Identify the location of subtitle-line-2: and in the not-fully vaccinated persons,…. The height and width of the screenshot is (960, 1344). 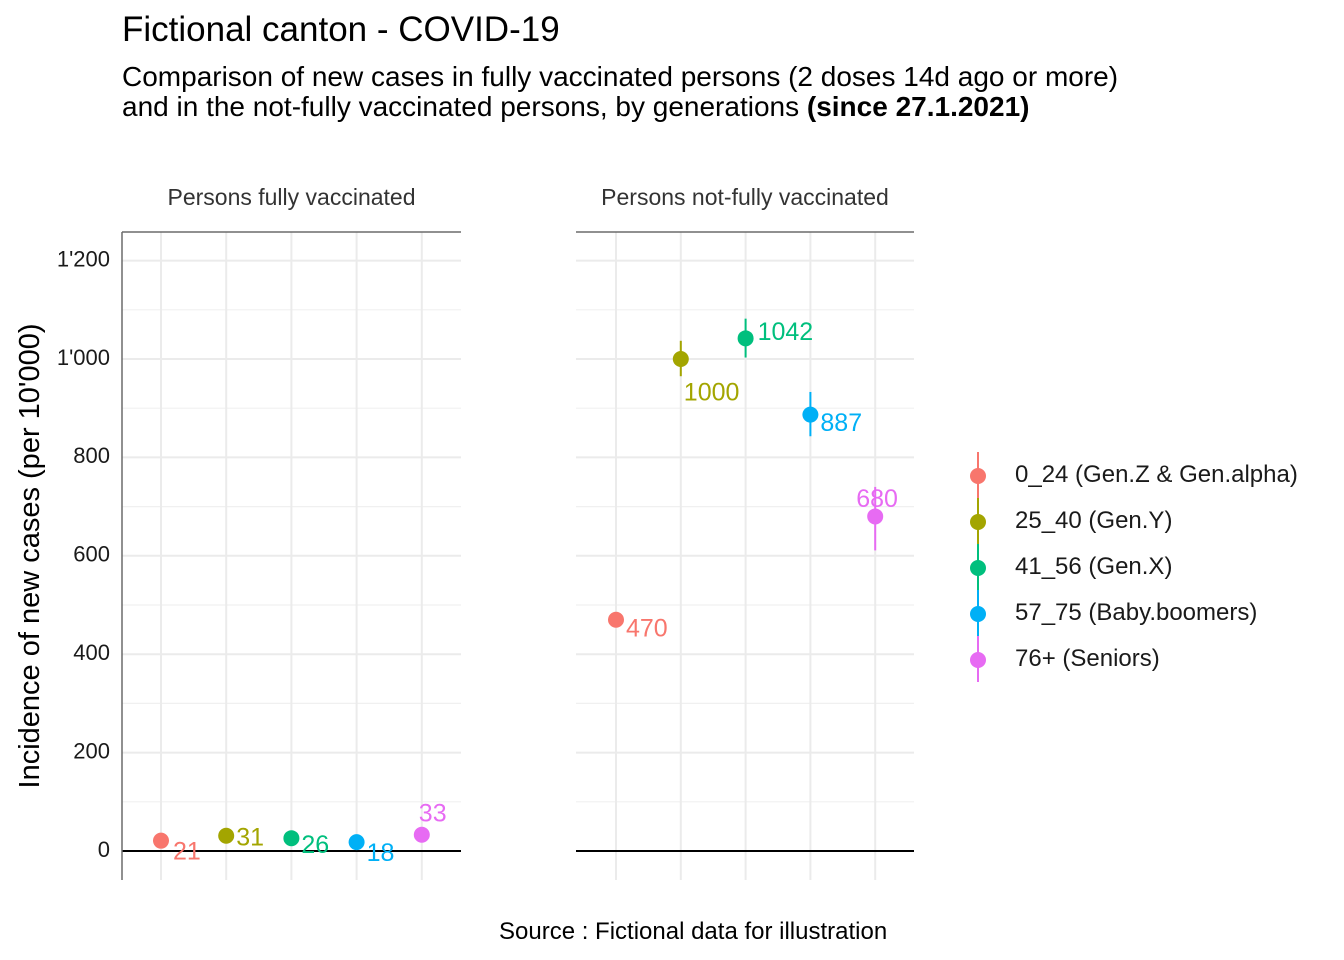
(620, 107).